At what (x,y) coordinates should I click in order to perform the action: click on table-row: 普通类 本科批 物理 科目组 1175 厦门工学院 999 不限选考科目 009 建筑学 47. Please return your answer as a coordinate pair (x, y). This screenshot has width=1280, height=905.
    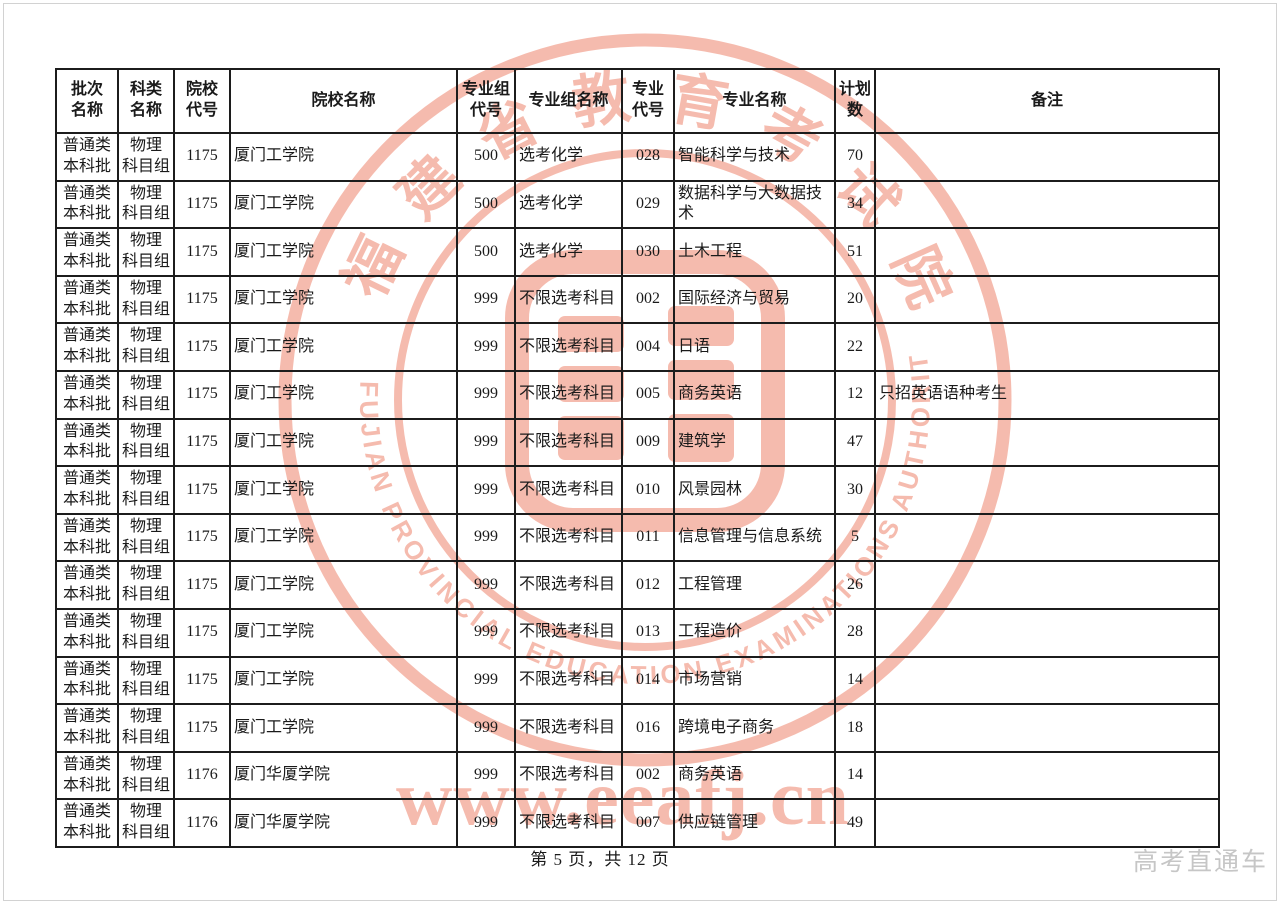
    Looking at the image, I should click on (637, 442).